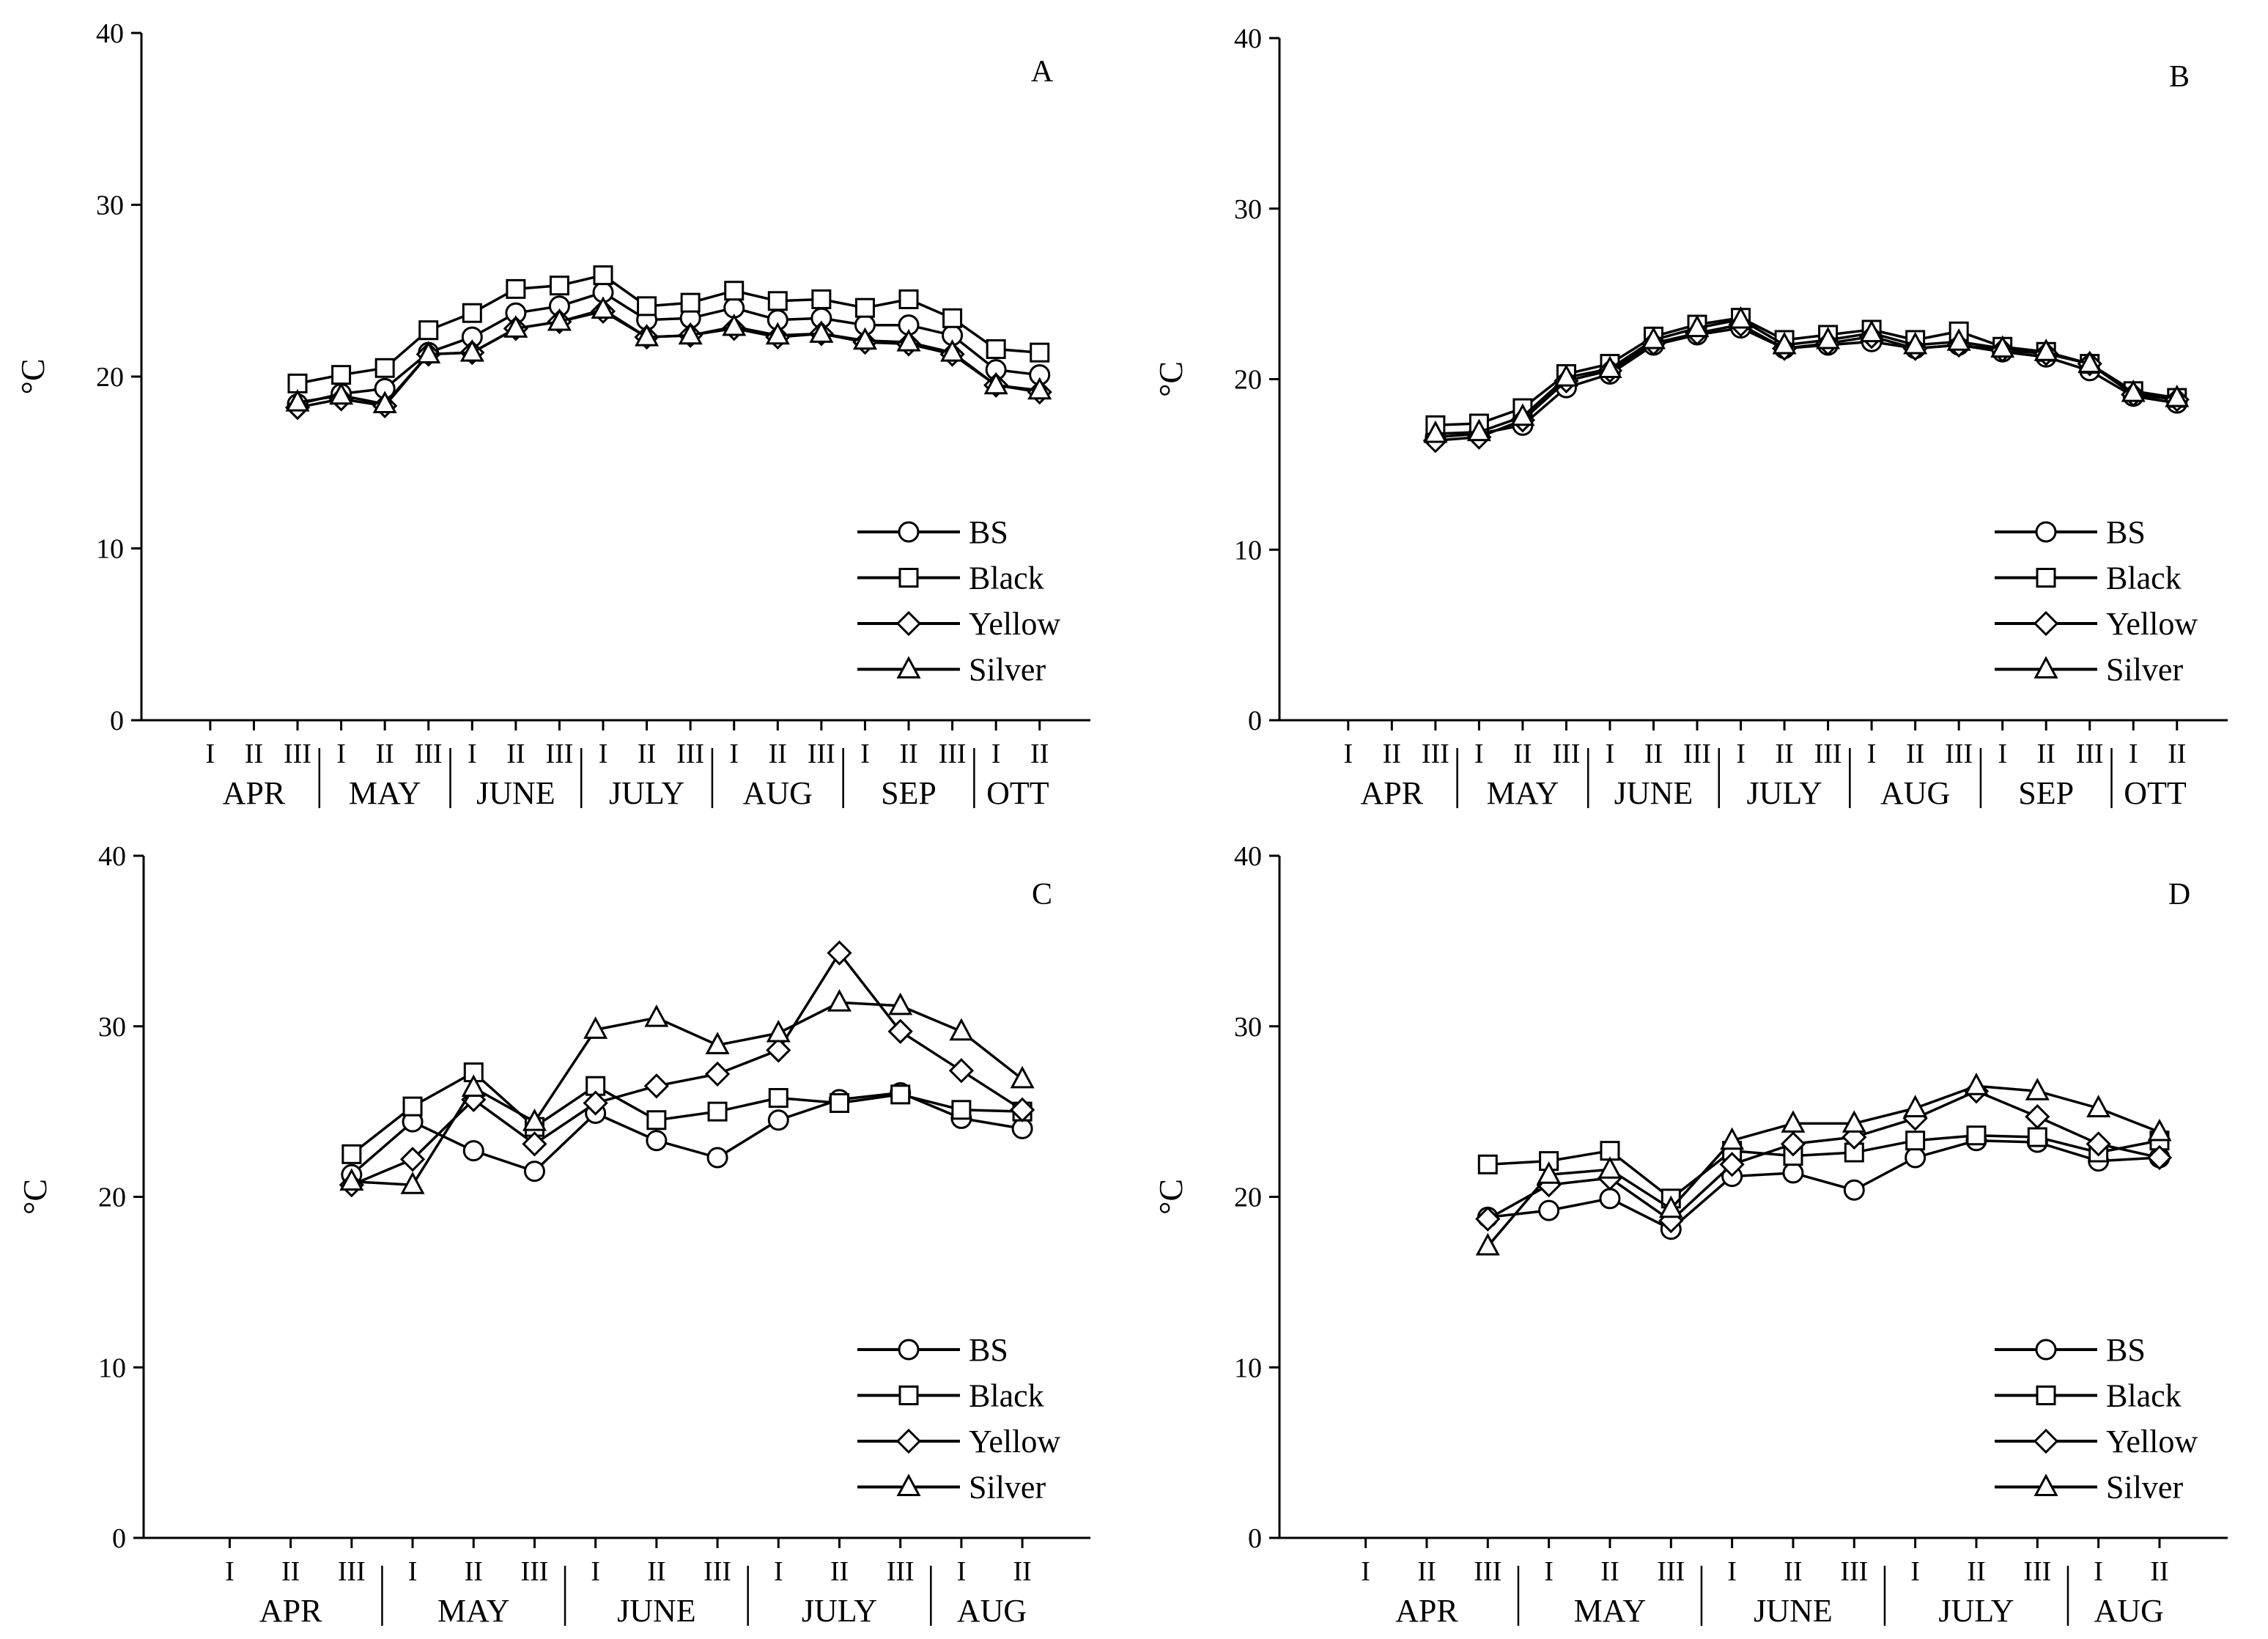 This screenshot has width=2268, height=1639. Describe the element at coordinates (2129, 1611) in the screenshot. I see `month-label: AUG` at that location.